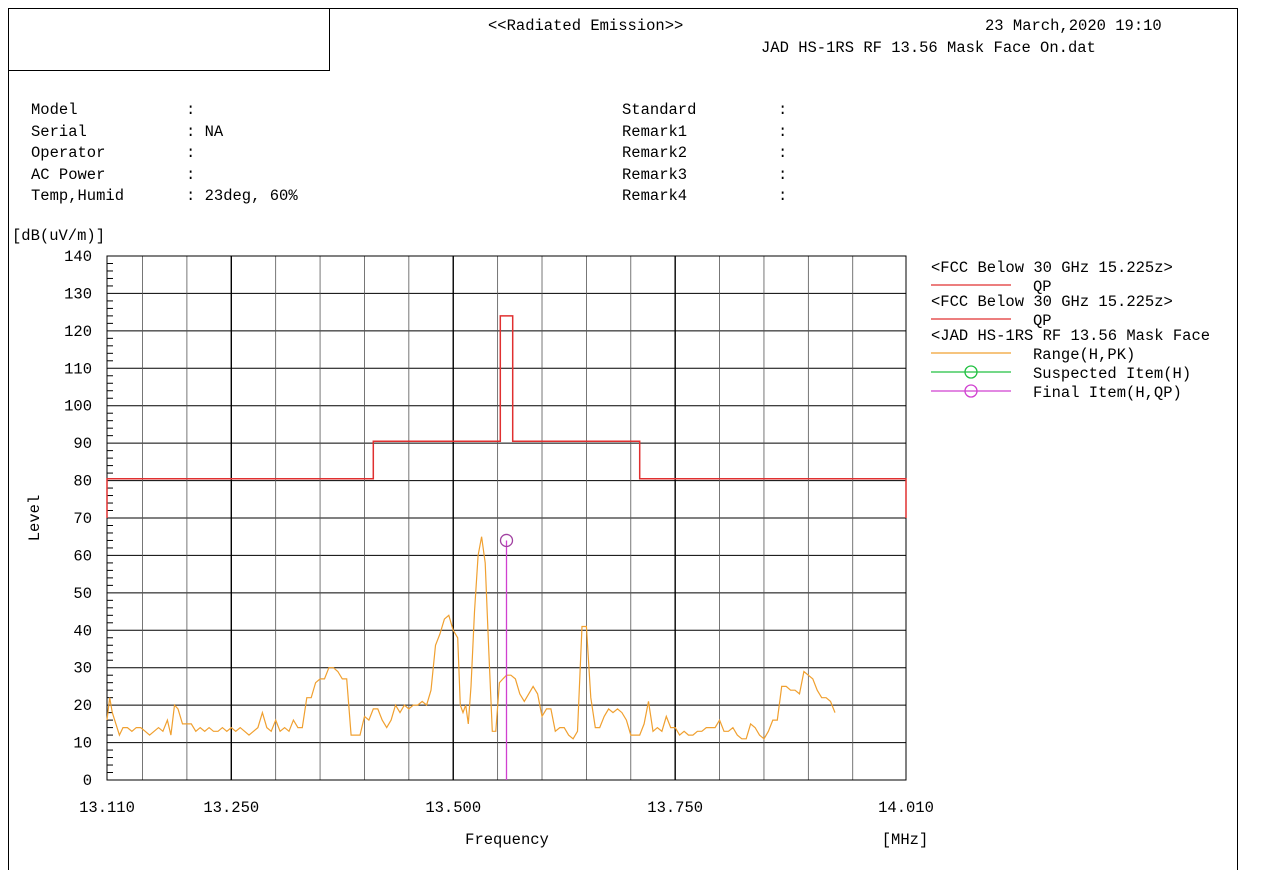 The height and width of the screenshot is (870, 1279). I want to click on y-tick-label: 140, so click(78, 257).